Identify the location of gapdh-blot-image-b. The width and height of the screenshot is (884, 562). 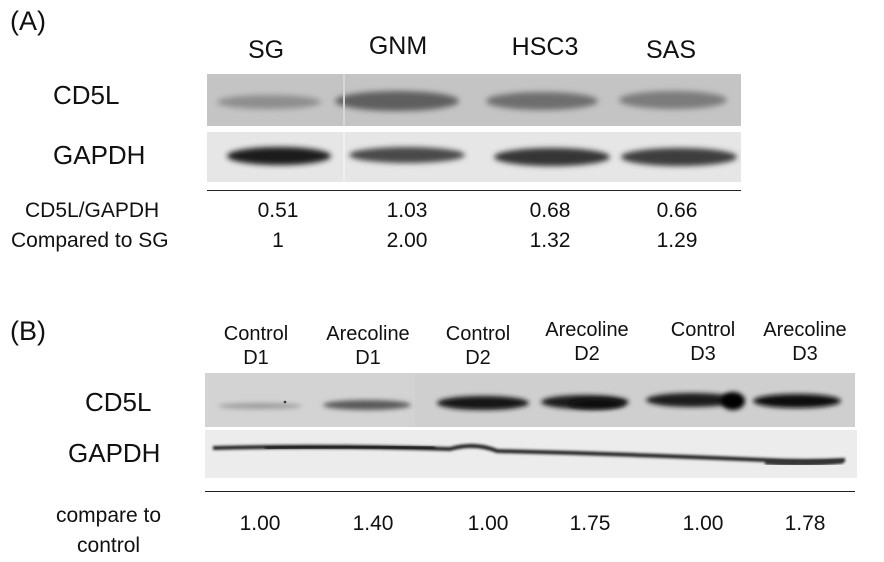
(531, 454).